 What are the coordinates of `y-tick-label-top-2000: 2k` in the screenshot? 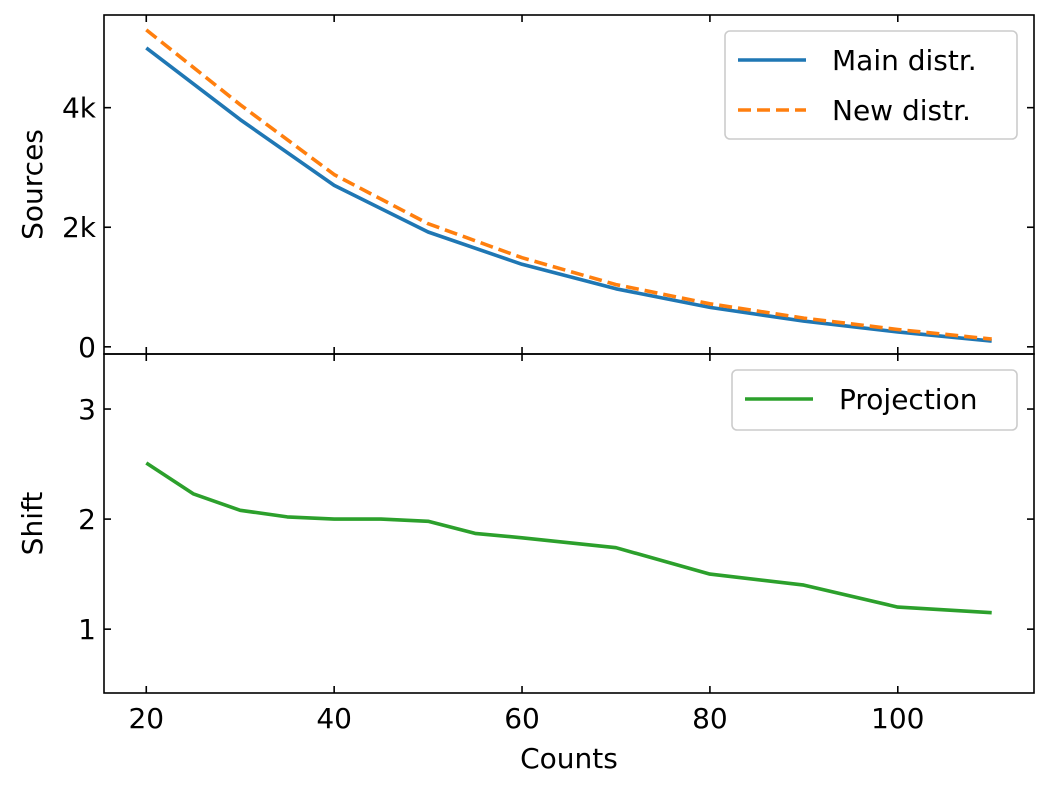 It's located at (79, 227).